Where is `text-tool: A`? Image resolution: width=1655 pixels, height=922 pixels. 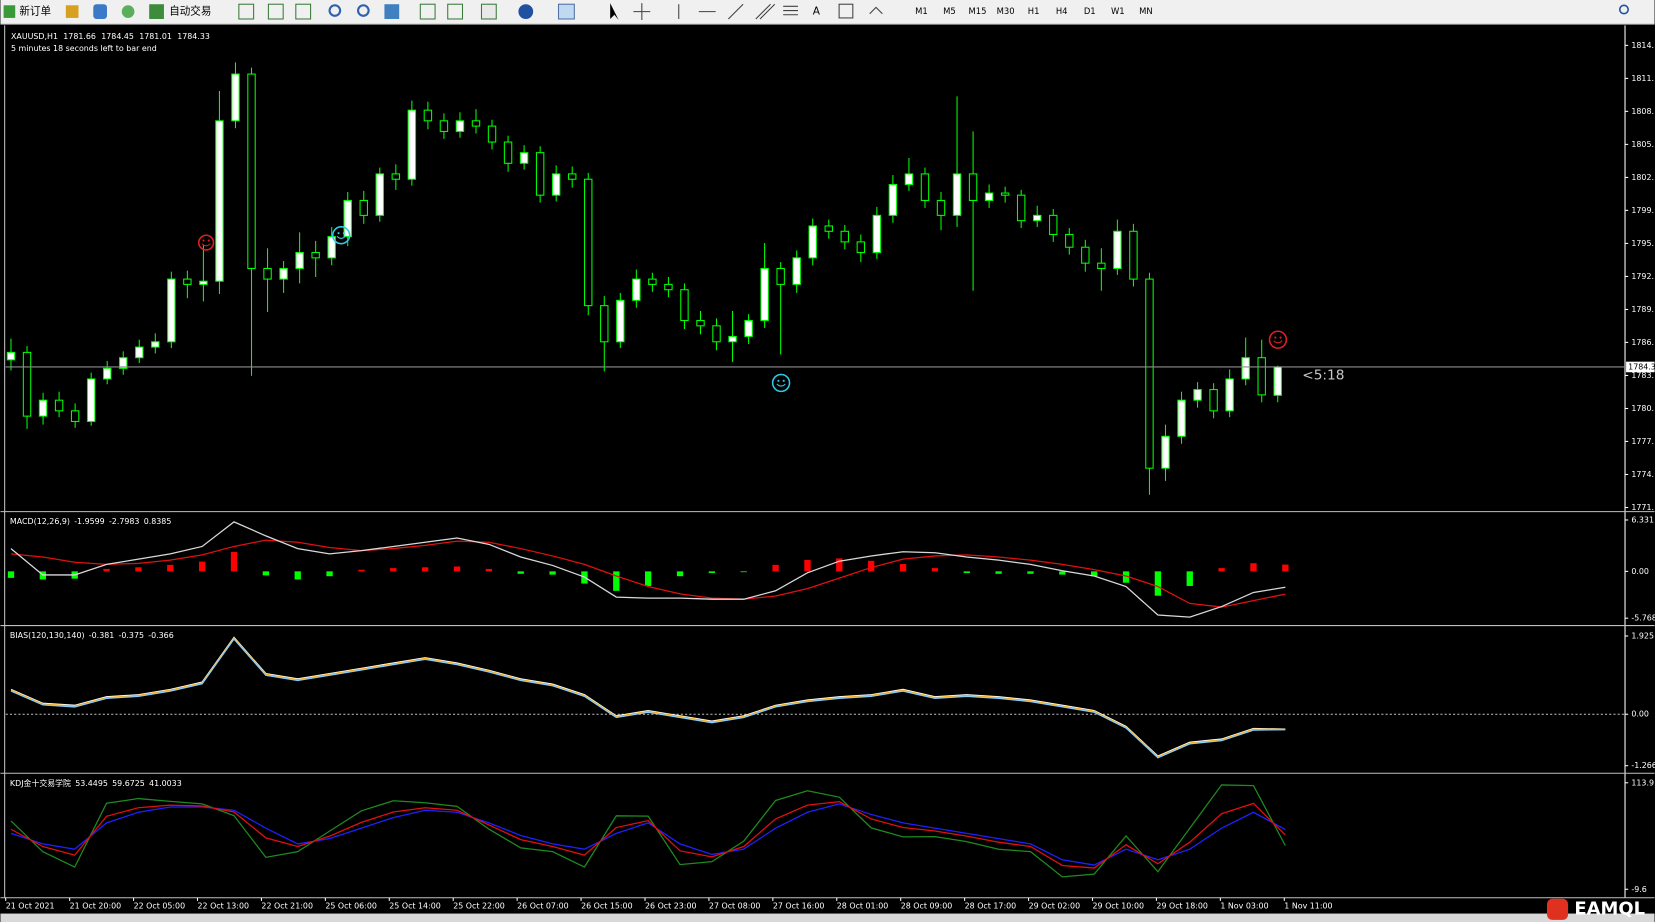 text-tool: A is located at coordinates (817, 12).